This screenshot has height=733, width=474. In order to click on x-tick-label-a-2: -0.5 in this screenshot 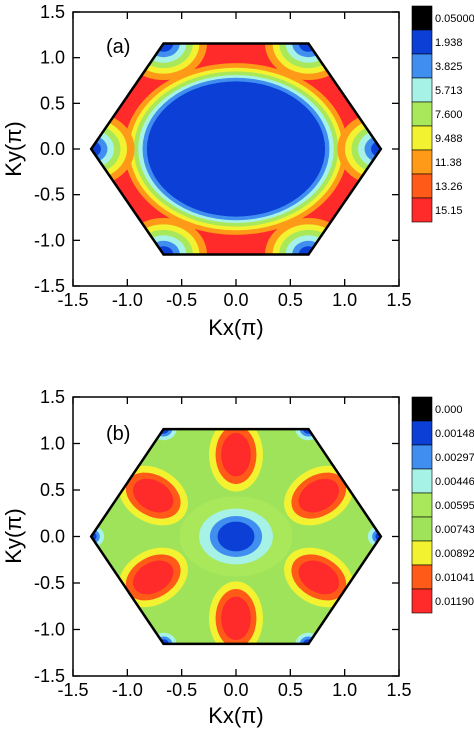, I will do `click(181, 300)`.